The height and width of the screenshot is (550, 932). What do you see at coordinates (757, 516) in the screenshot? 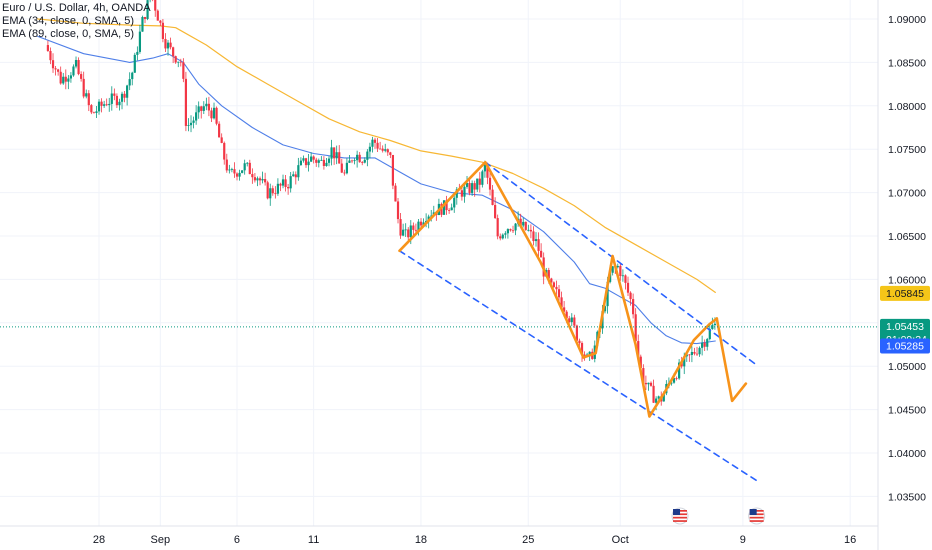
I see `us-flag-icon` at bounding box center [757, 516].